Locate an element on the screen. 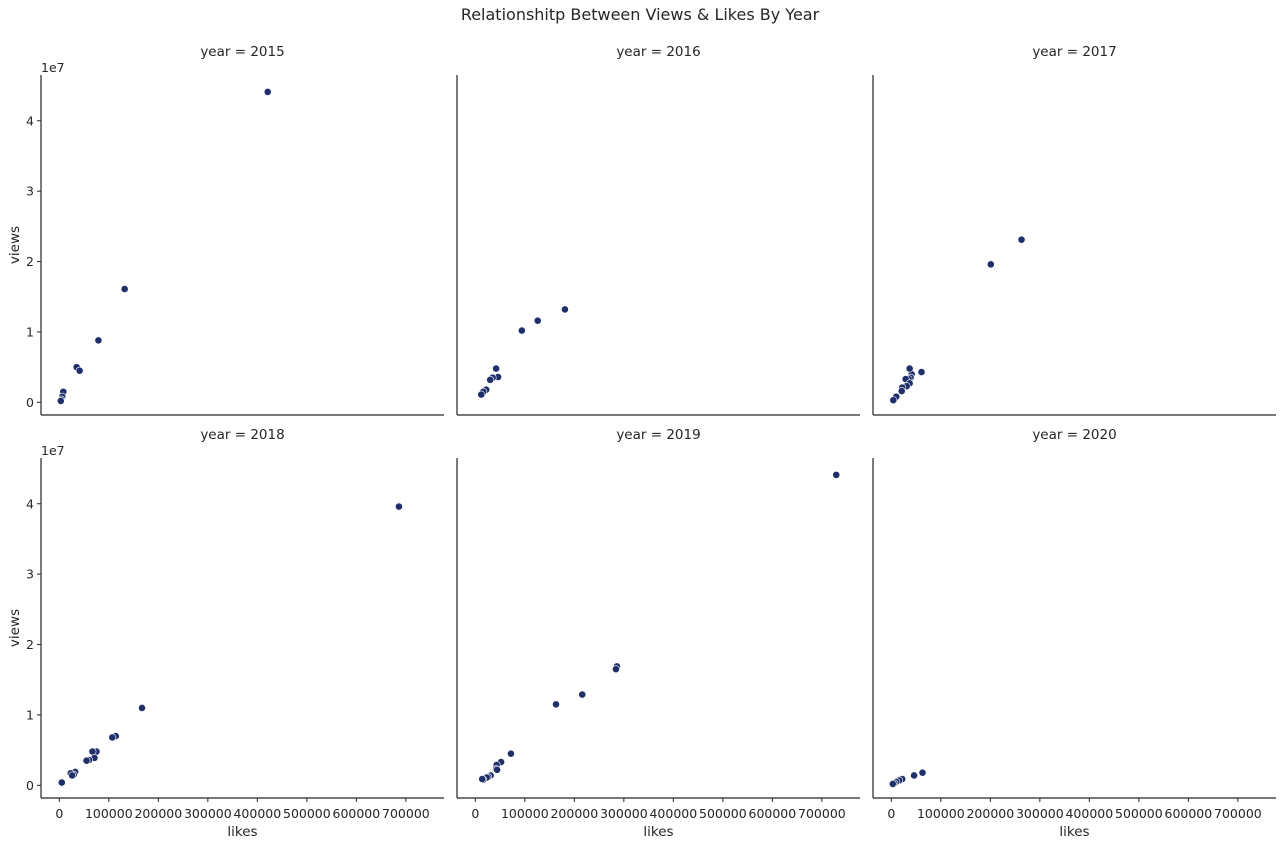 This screenshot has height=846, width=1281. facet-title: year = 2020 is located at coordinates (1074, 435).